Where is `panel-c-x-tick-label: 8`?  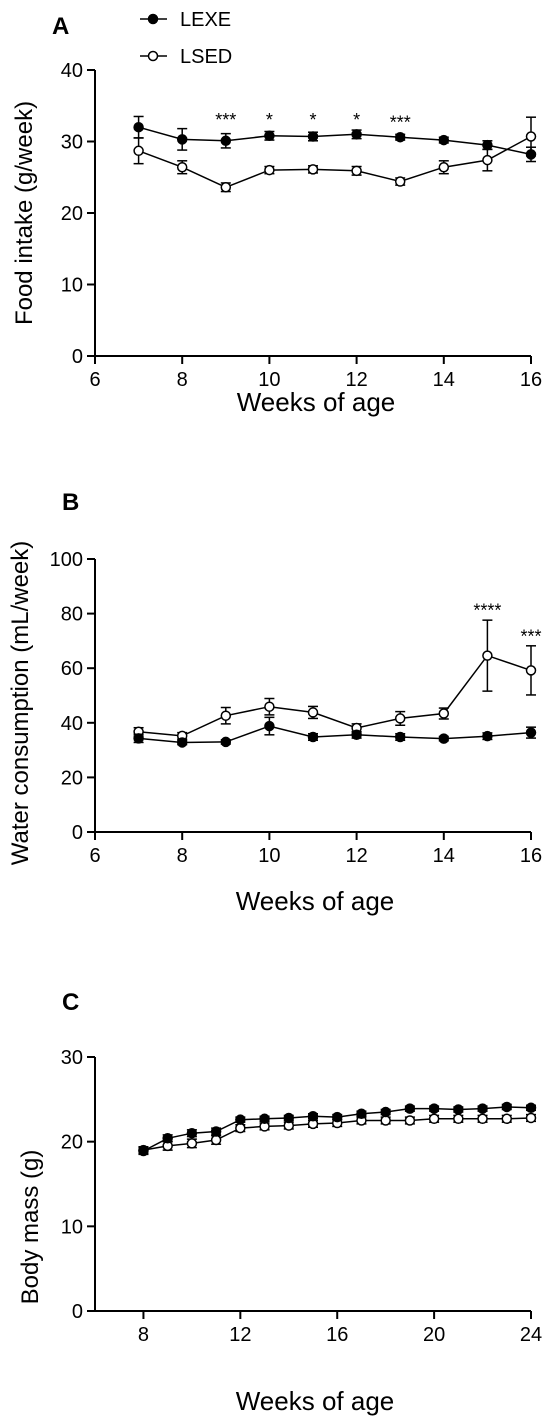
panel-c-x-tick-label: 8 is located at coordinates (143, 1335).